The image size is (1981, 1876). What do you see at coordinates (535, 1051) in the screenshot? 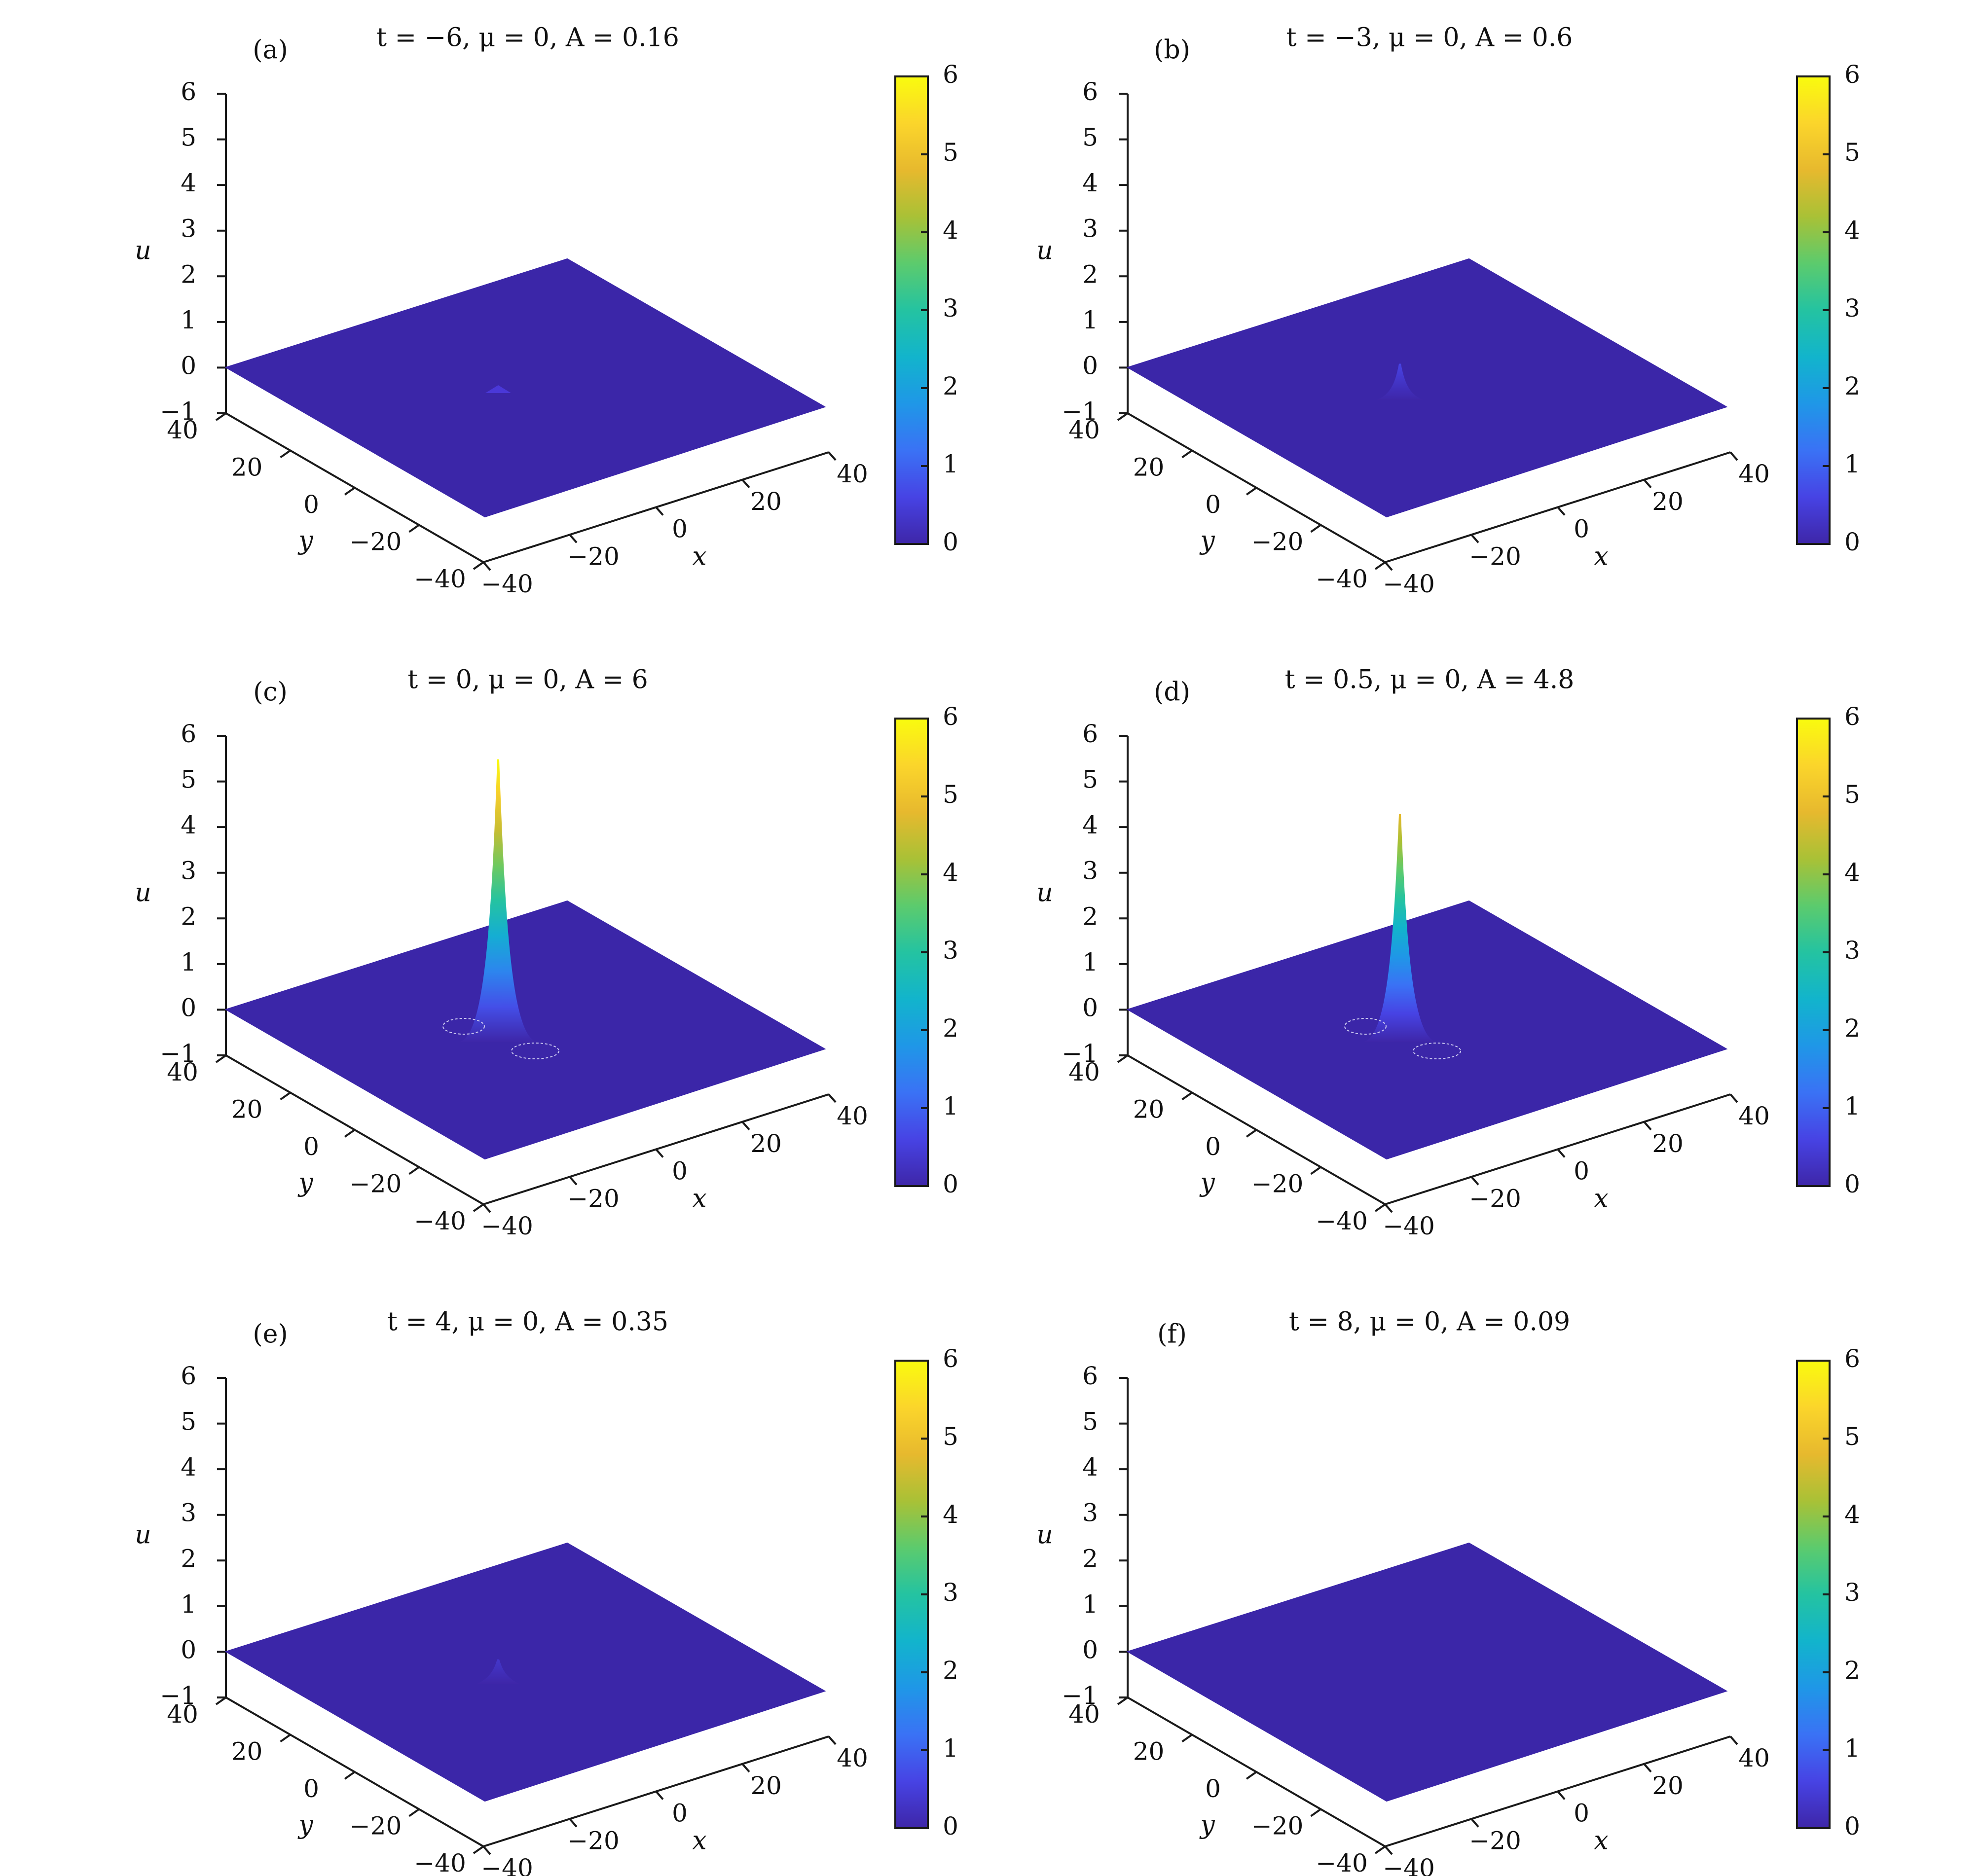
I see `wave-ripple` at bounding box center [535, 1051].